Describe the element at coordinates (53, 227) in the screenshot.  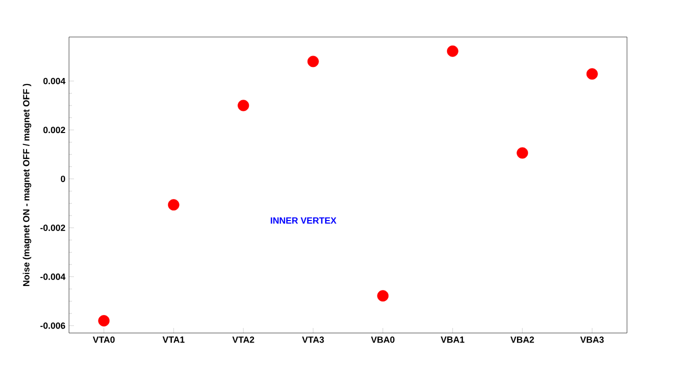
I see `y-tick-label: -0.002` at that location.